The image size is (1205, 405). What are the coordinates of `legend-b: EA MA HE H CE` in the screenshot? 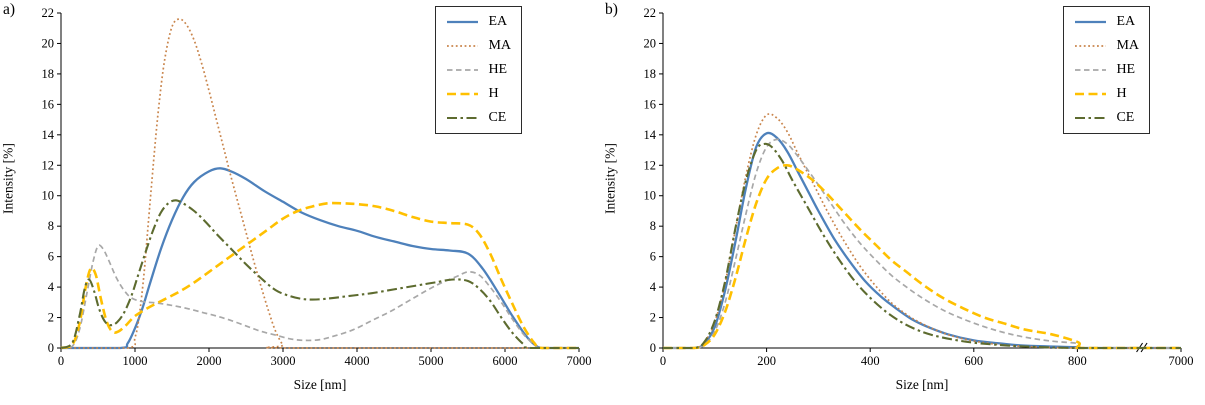 It's located at (1106, 70).